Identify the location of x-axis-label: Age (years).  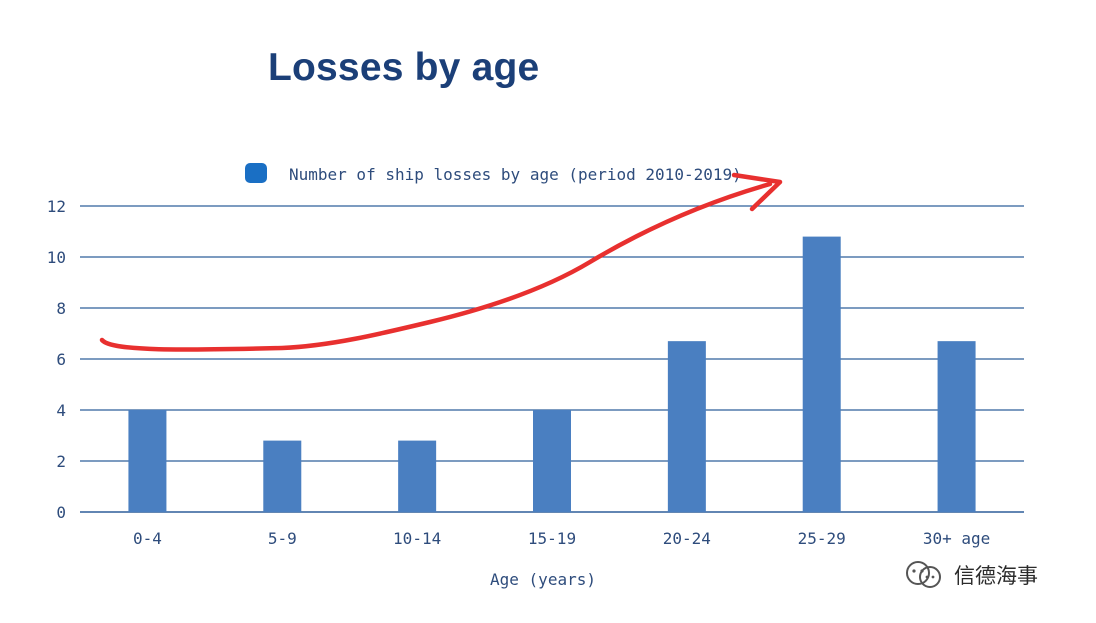
(543, 579).